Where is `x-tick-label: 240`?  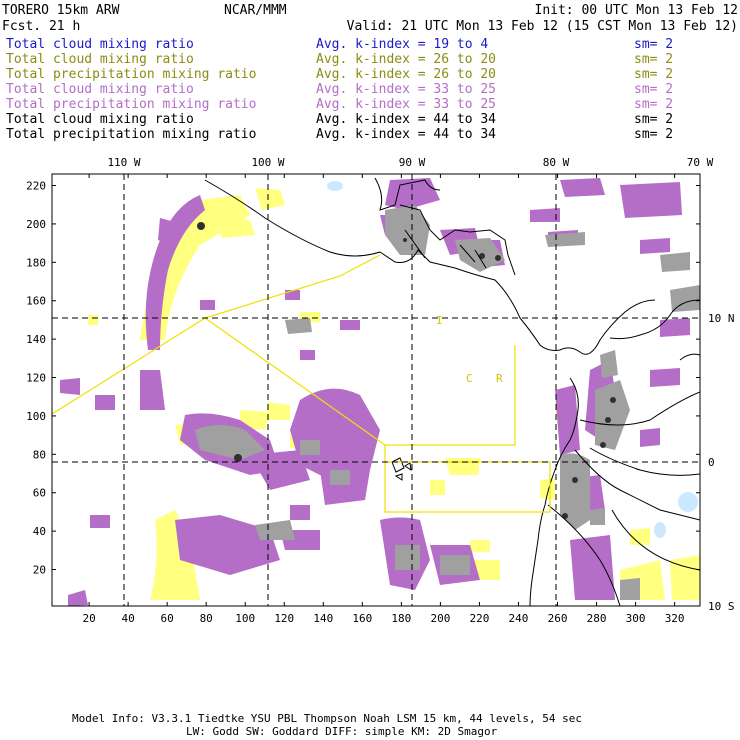
x-tick-label: 240 is located at coordinates (519, 618).